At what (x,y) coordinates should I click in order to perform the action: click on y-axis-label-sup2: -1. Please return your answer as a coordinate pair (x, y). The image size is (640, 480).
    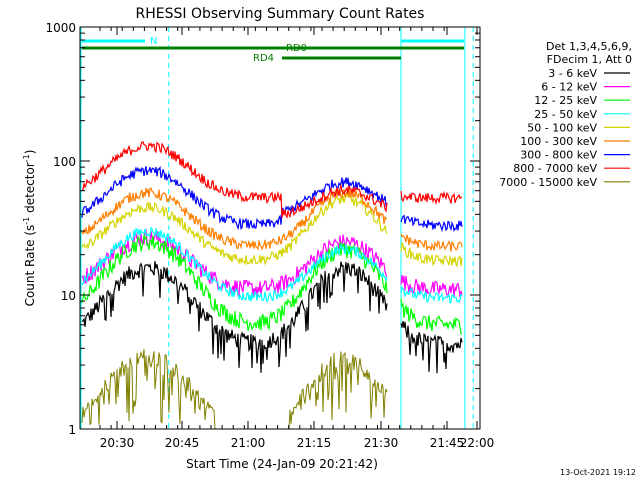
    Looking at the image, I should click on (26, 158).